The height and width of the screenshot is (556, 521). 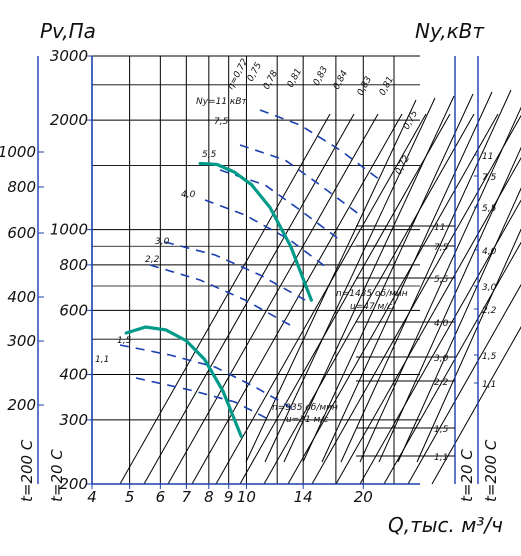 What do you see at coordinates (222, 102) in the screenshot?
I see `power-label-left: Ny=11 кВт` at bounding box center [222, 102].